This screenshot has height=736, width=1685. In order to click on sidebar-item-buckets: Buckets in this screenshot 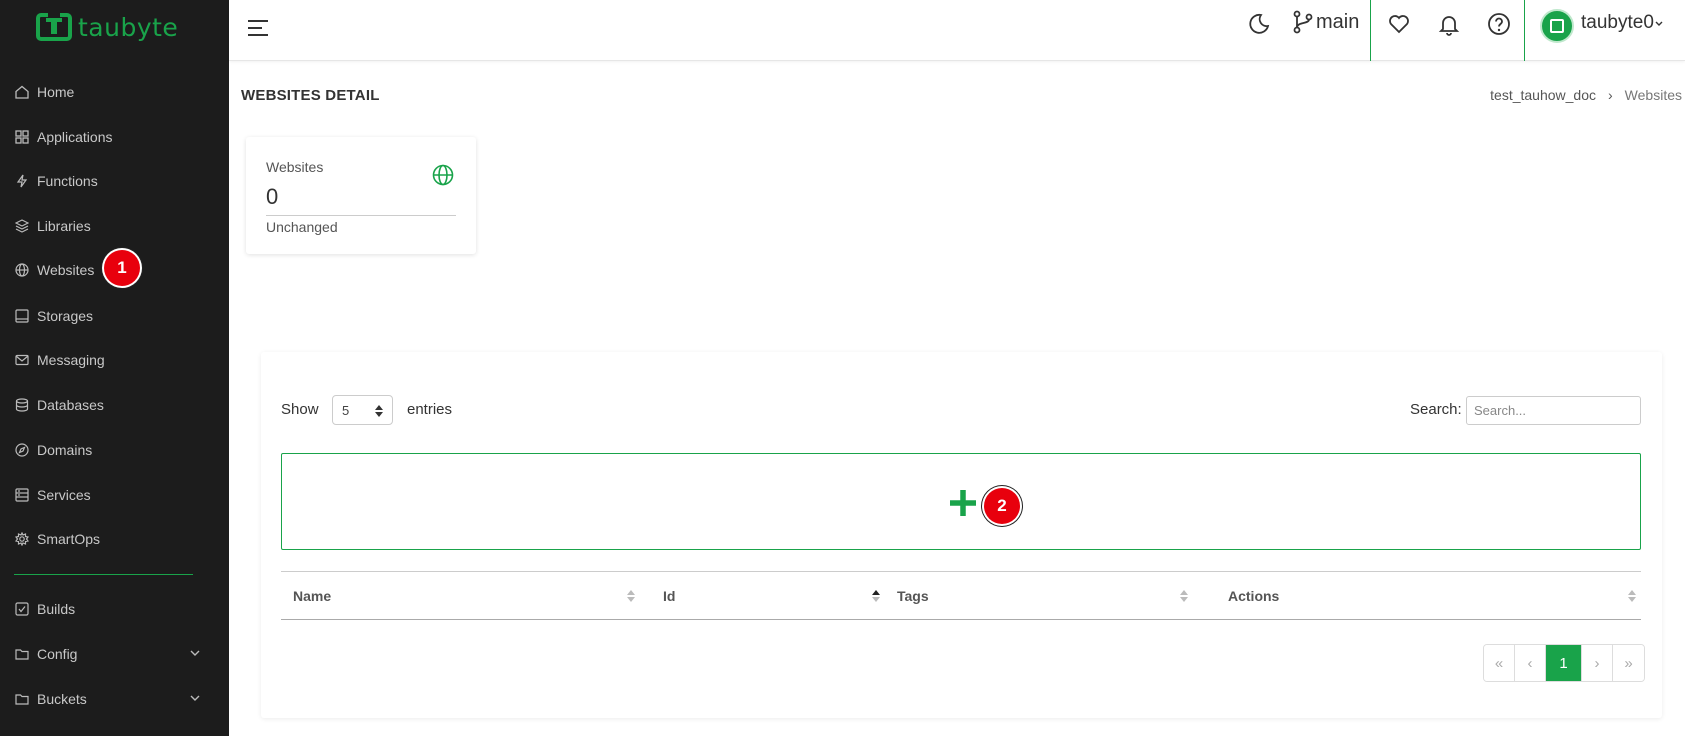, I will do `click(114, 699)`.